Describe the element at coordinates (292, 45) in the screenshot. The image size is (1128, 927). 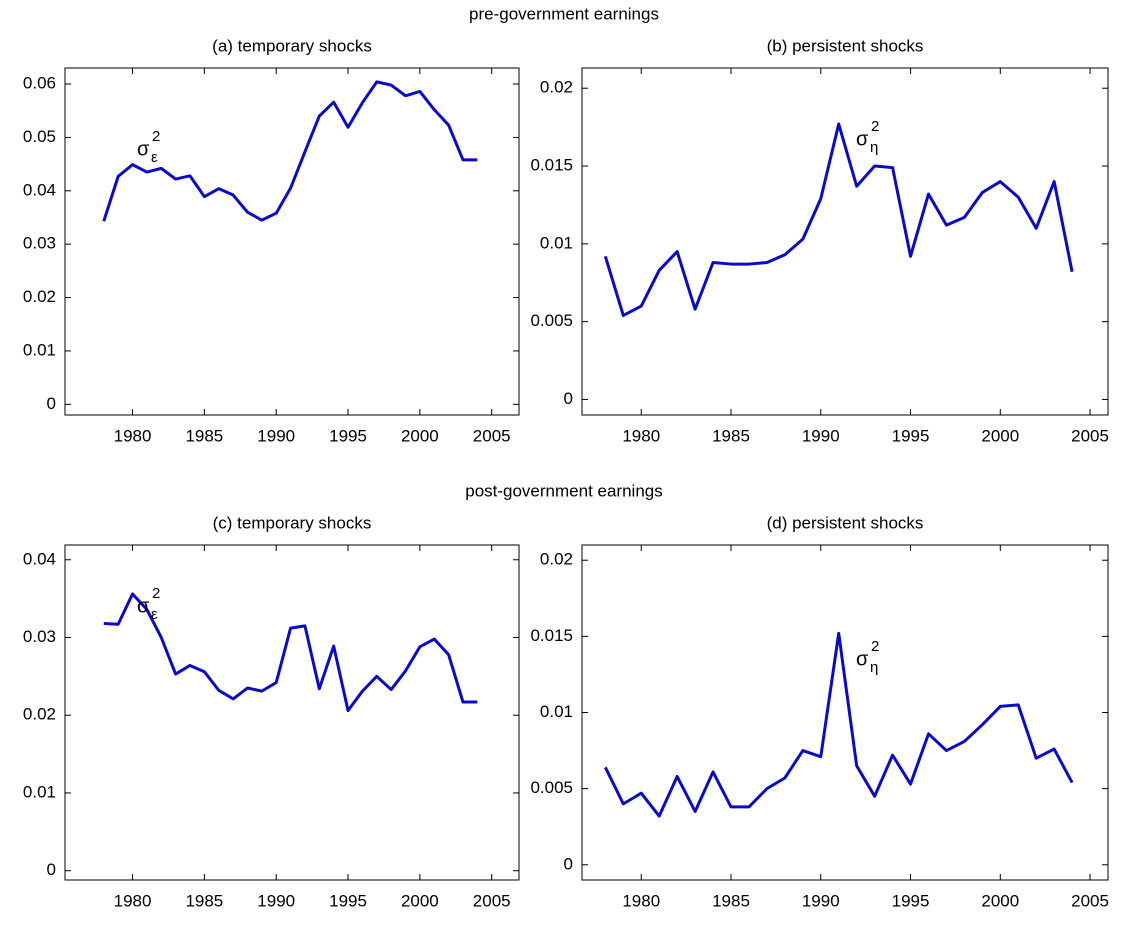
I see `chart-title: (a) temporary shocks` at that location.